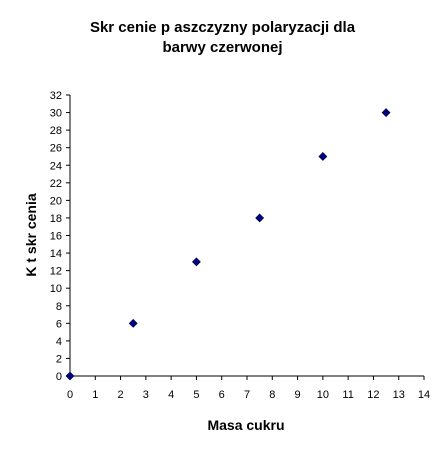 This screenshot has width=445, height=453. Describe the element at coordinates (245, 425) in the screenshot. I see `x-axis-title: Masa cukru` at that location.